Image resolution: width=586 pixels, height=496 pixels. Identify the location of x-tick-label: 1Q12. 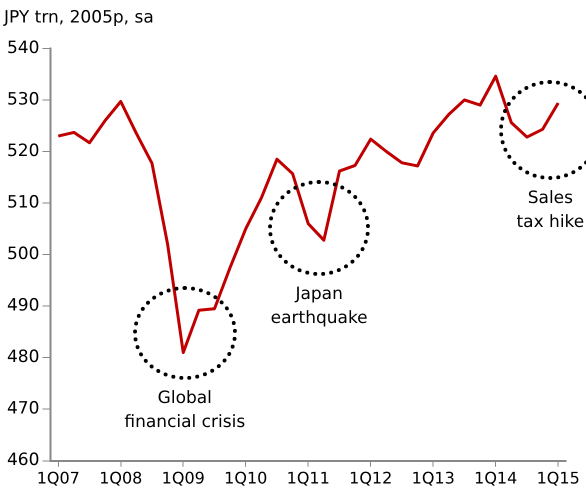
(370, 478).